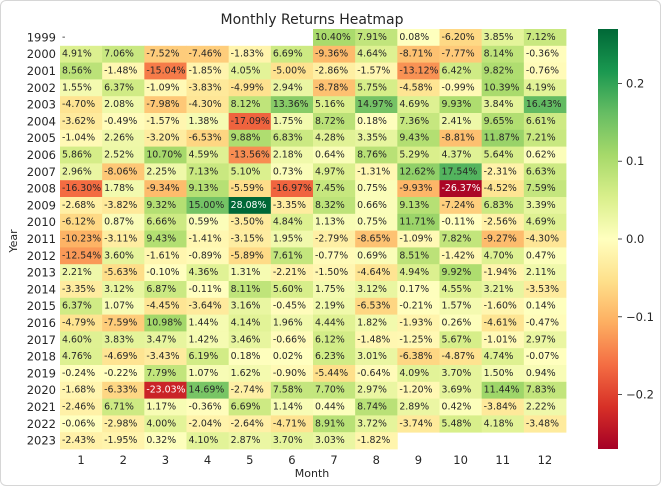  I want to click on cell-value-label: -3.35%, so click(289, 205).